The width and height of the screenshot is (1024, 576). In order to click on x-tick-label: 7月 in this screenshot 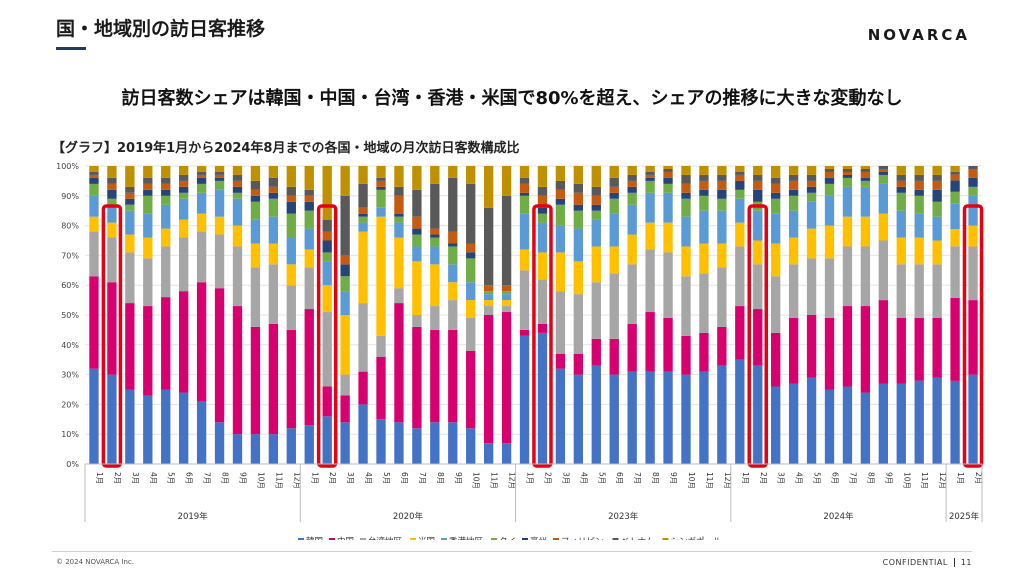, I will do `click(637, 478)`.